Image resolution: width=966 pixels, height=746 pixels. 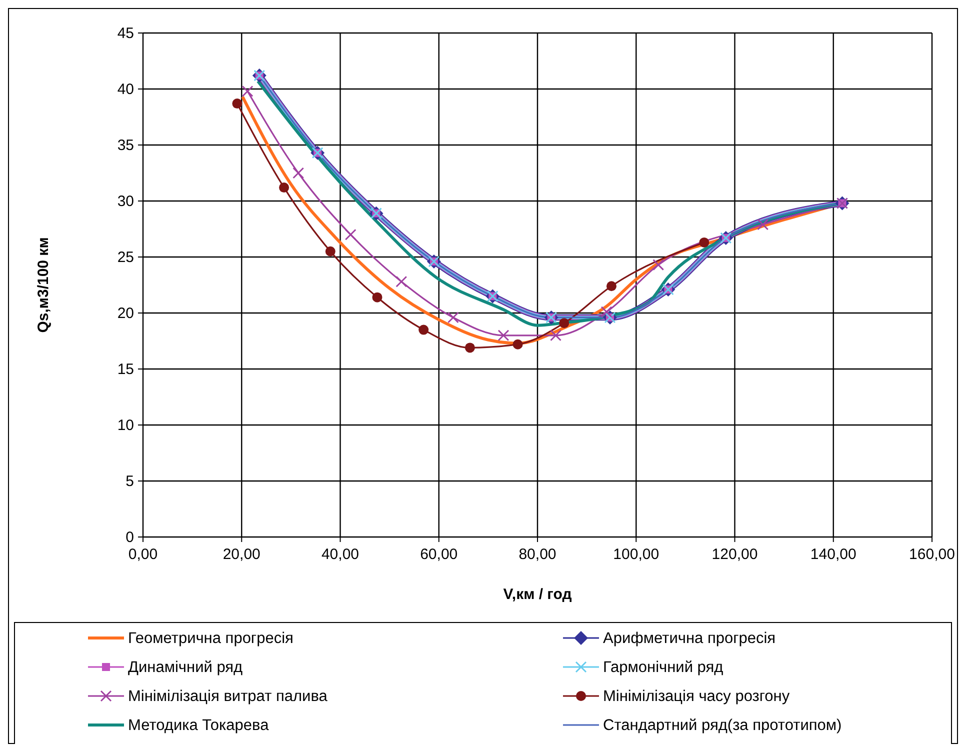 What do you see at coordinates (125, 145) in the screenshot?
I see `y-tick-label: 35` at bounding box center [125, 145].